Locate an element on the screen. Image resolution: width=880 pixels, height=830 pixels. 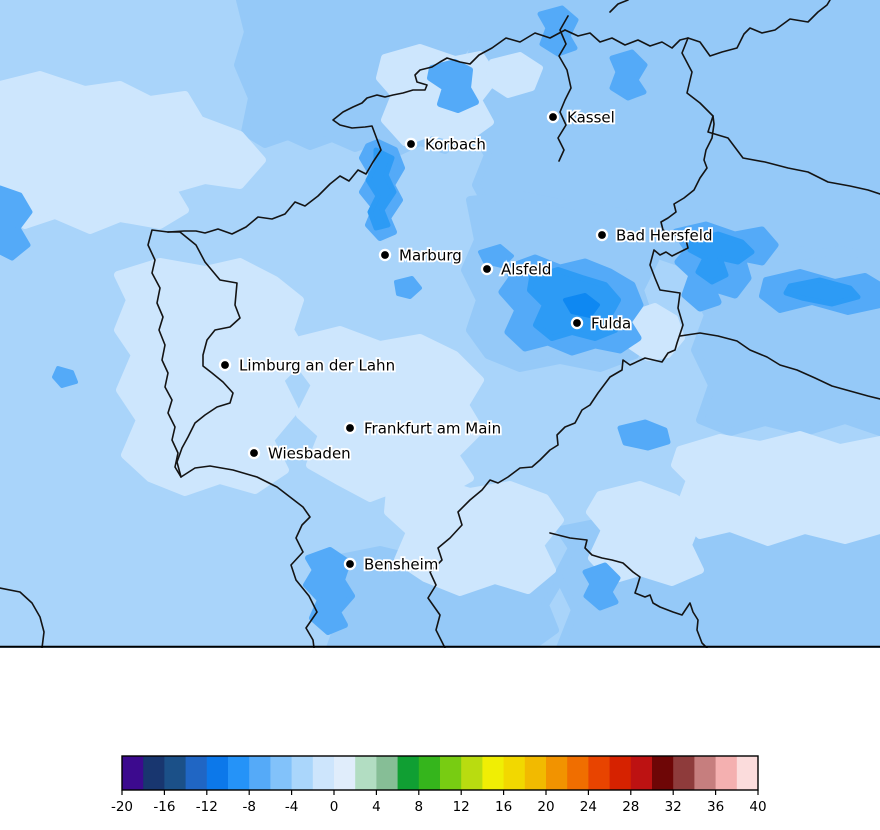
city-label: Frankfurt am Main is located at coordinates (432, 429).